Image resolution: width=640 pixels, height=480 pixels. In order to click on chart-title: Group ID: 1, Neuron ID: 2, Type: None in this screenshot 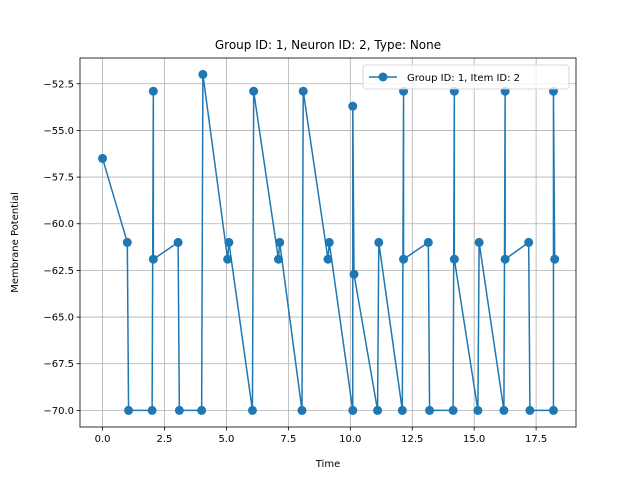, I will do `click(328, 45)`.